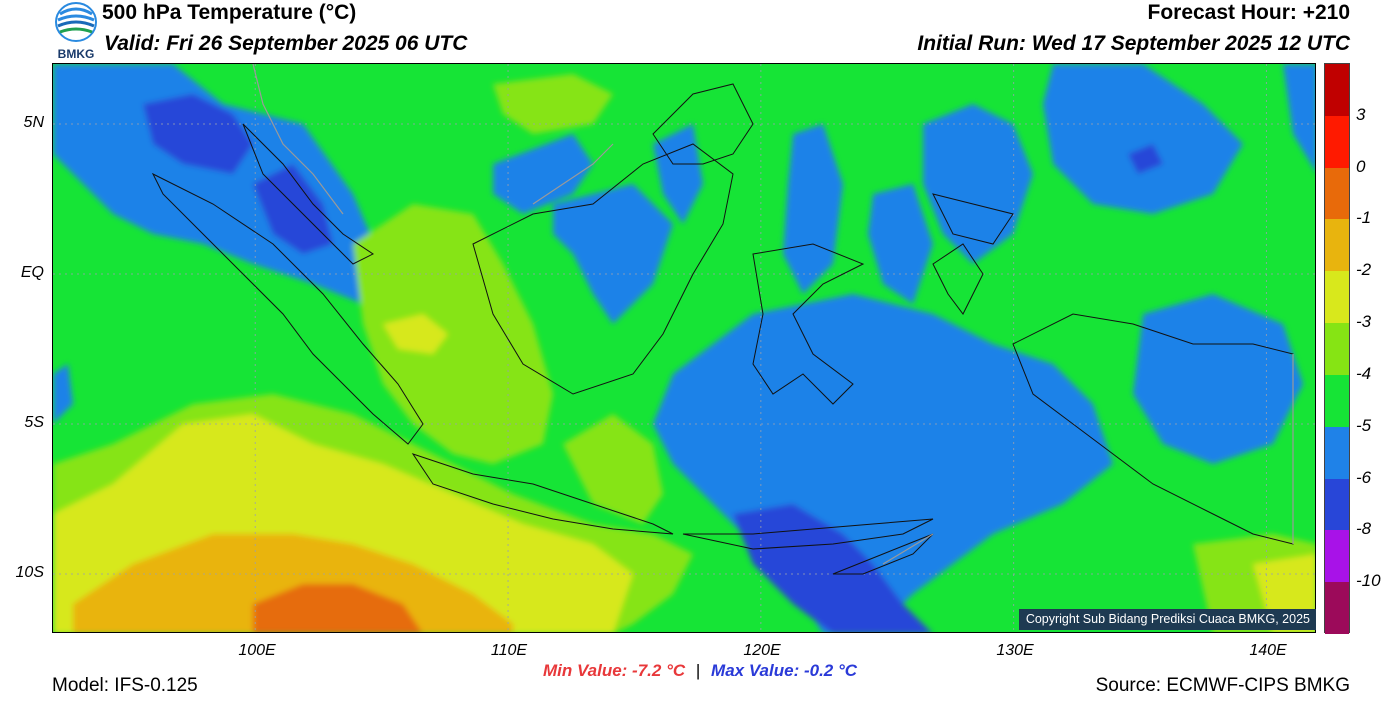 Image resolution: width=1400 pixels, height=709 pixels. What do you see at coordinates (1222, 685) in the screenshot?
I see `source-label: Source: ECMWF-CIPS BMKG` at bounding box center [1222, 685].